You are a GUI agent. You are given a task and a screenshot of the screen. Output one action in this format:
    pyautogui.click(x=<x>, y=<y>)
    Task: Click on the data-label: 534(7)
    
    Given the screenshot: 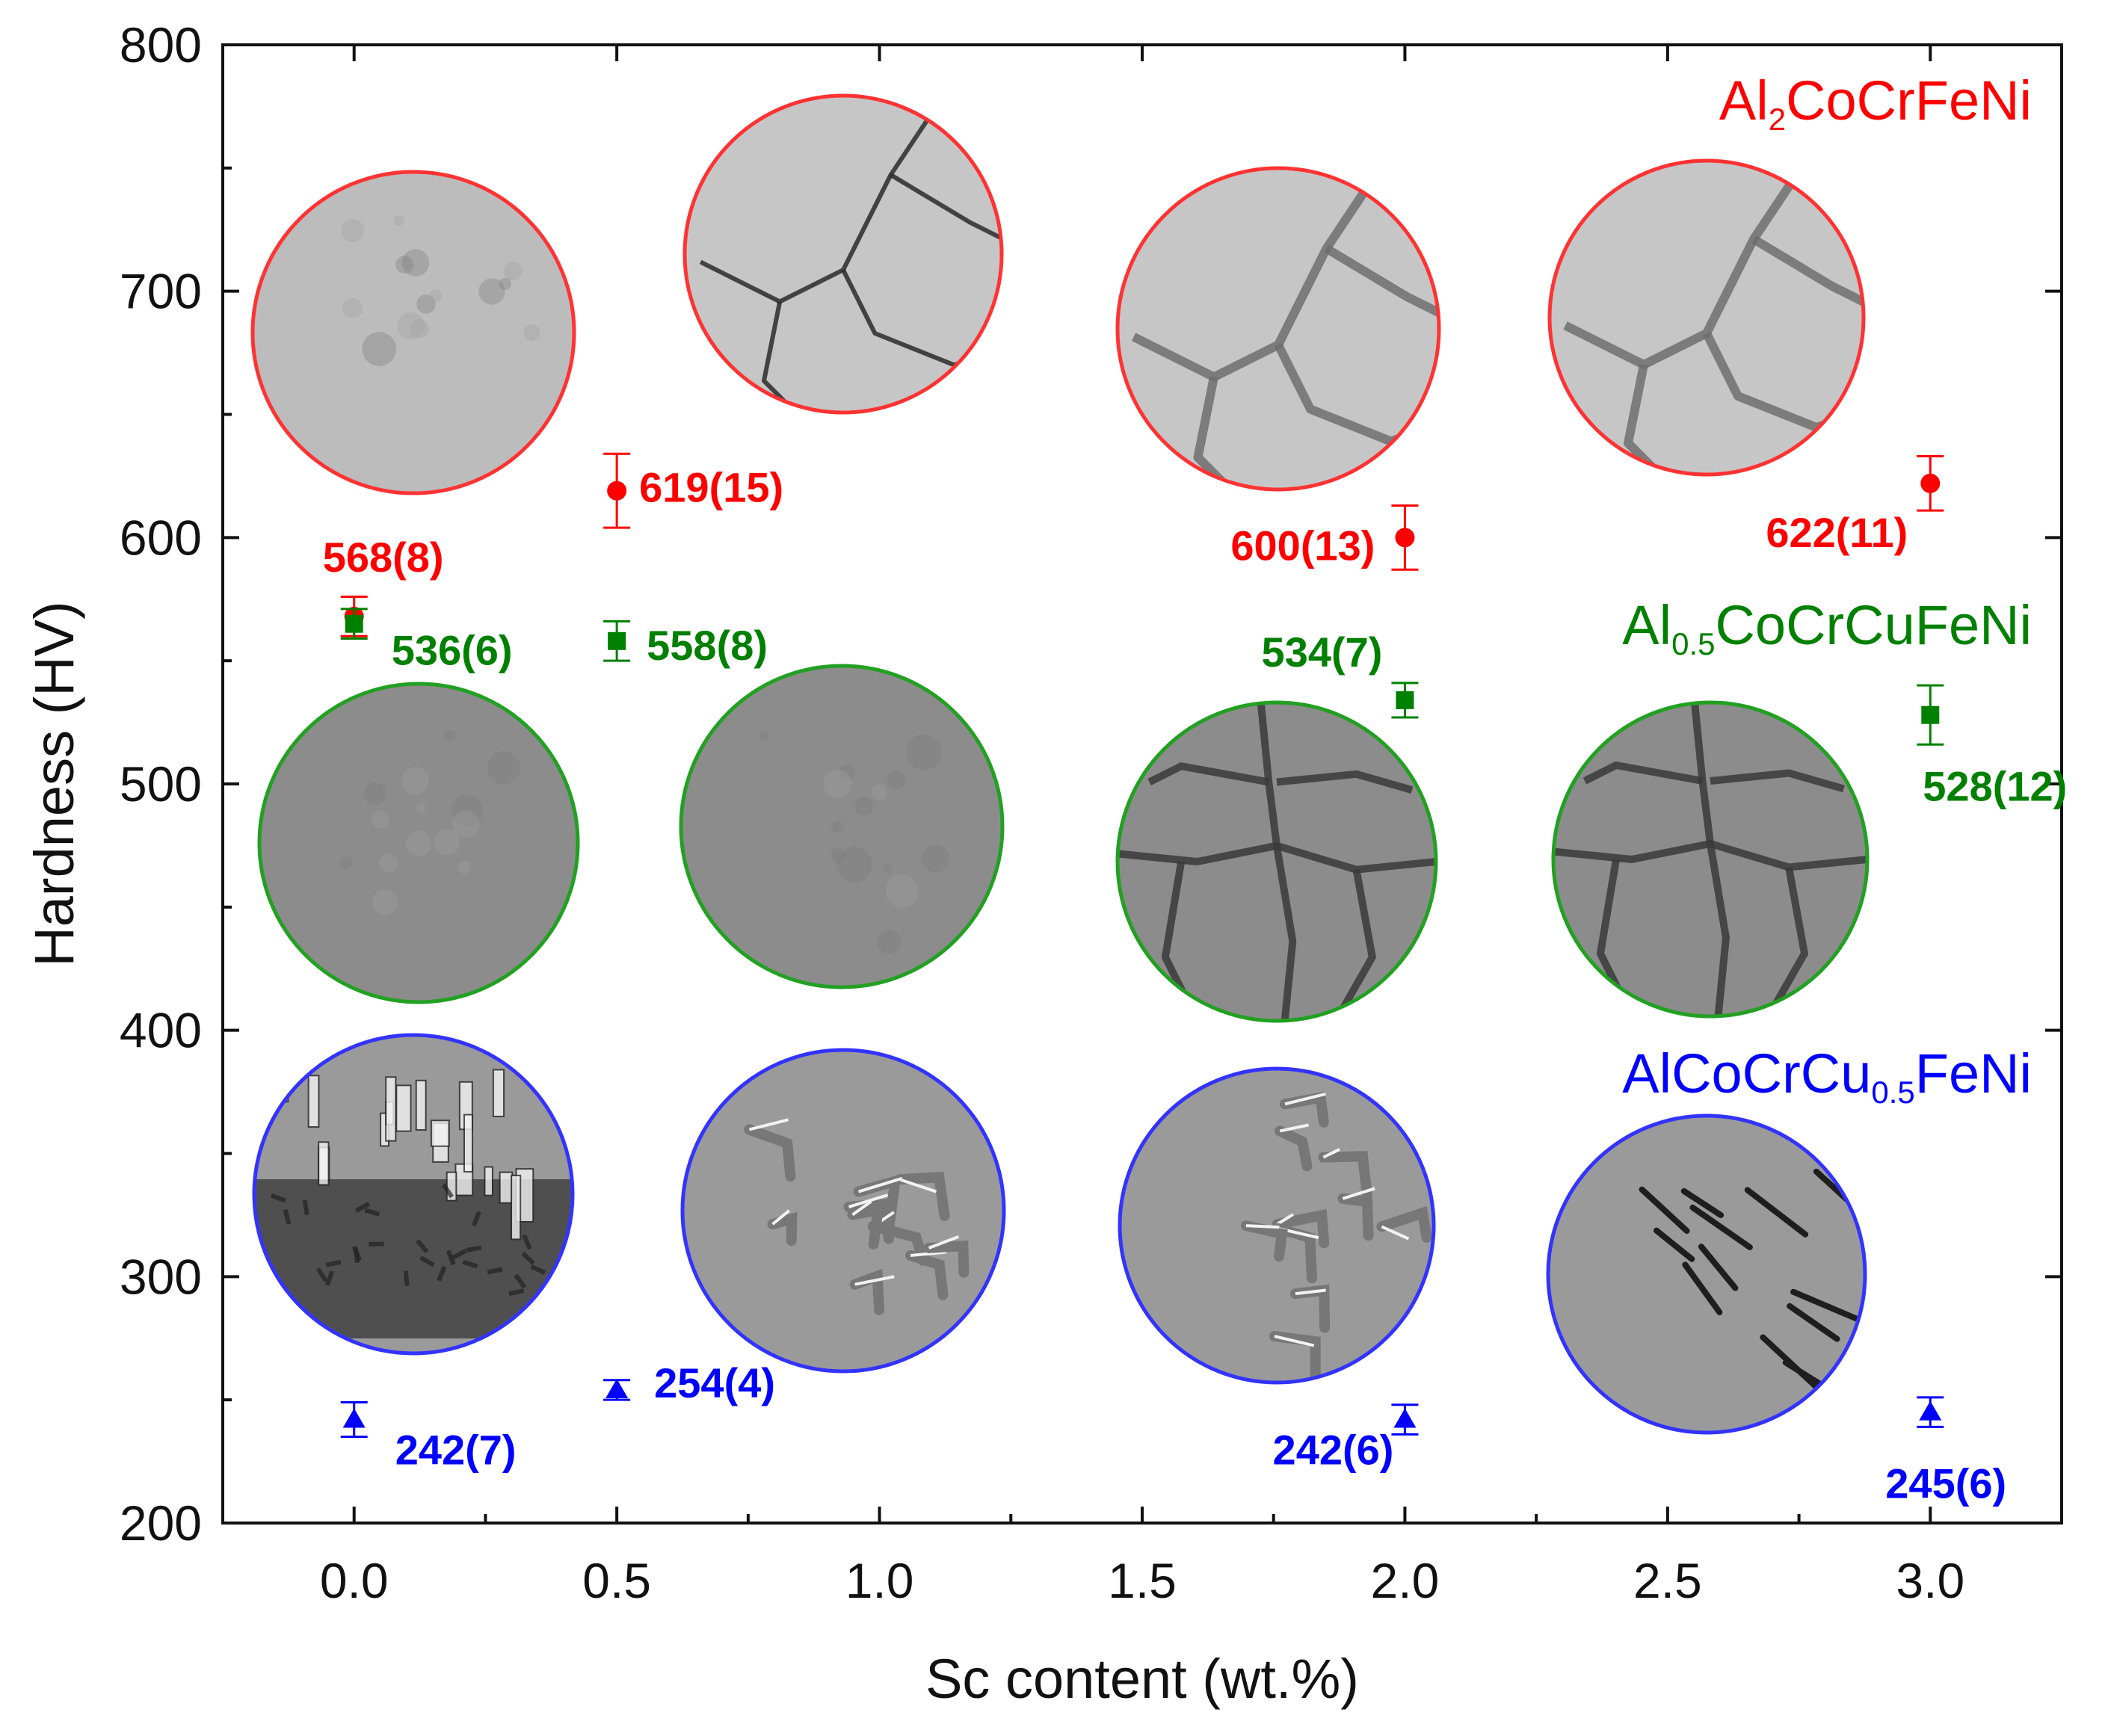 What is the action you would take?
    pyautogui.click(x=1322, y=652)
    